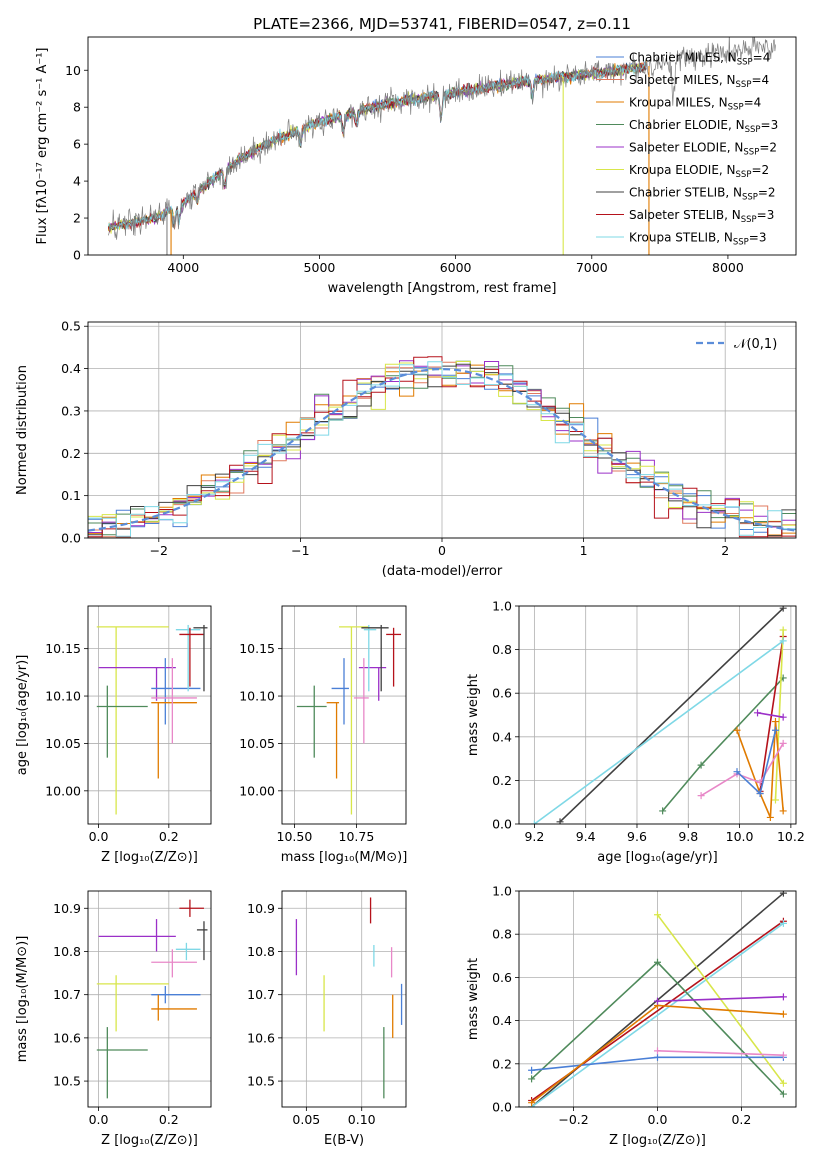 The image size is (819, 1170). What do you see at coordinates (698, 239) in the screenshot?
I see `legend-entry: Kroupa STELIB, NSSP=3` at bounding box center [698, 239].